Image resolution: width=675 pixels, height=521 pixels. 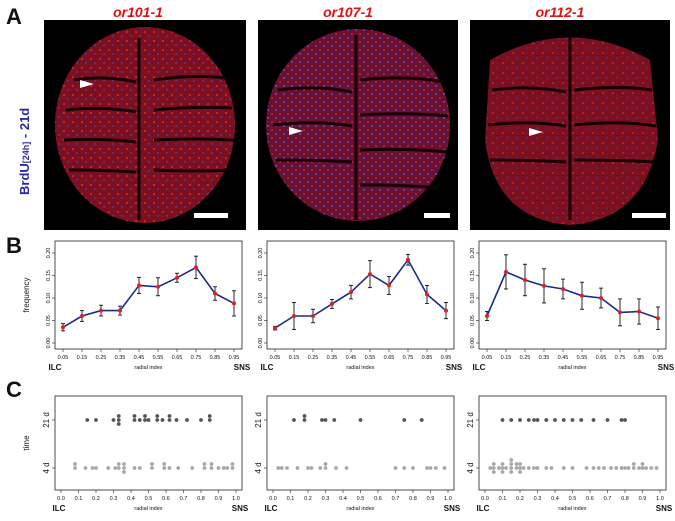 I want to click on x-tick-label: 0.8, so click(x=413, y=499).